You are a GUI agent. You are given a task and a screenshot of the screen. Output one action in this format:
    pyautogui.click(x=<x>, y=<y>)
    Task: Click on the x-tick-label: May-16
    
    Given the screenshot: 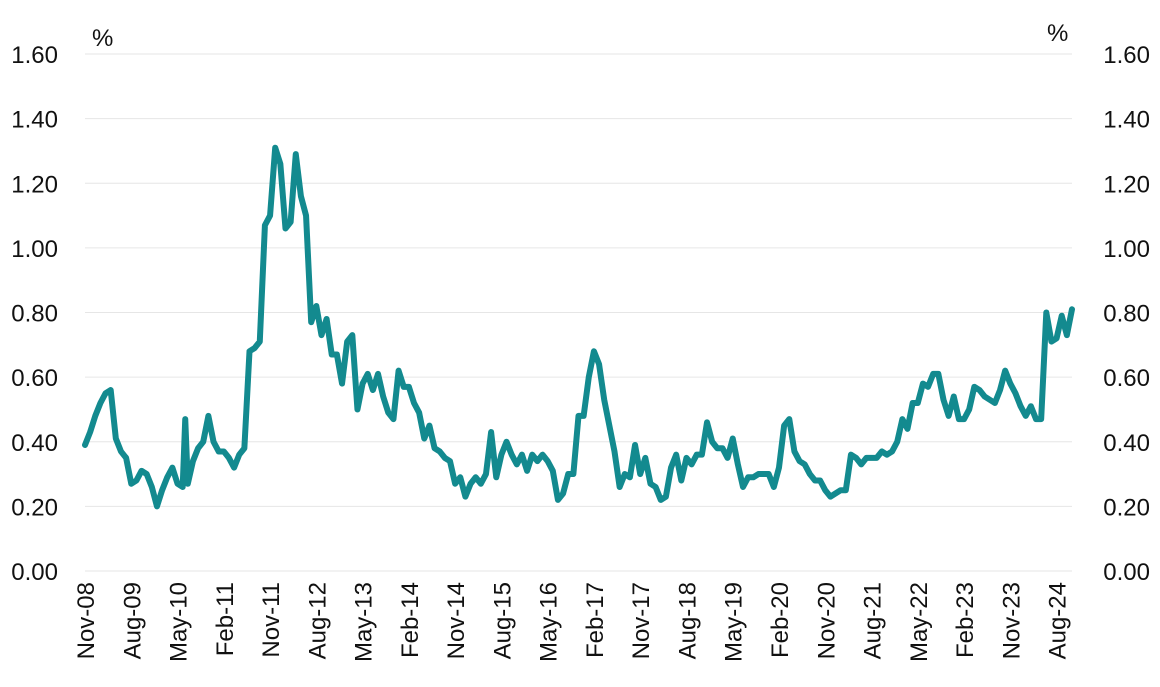 What is the action you would take?
    pyautogui.click(x=549, y=622)
    